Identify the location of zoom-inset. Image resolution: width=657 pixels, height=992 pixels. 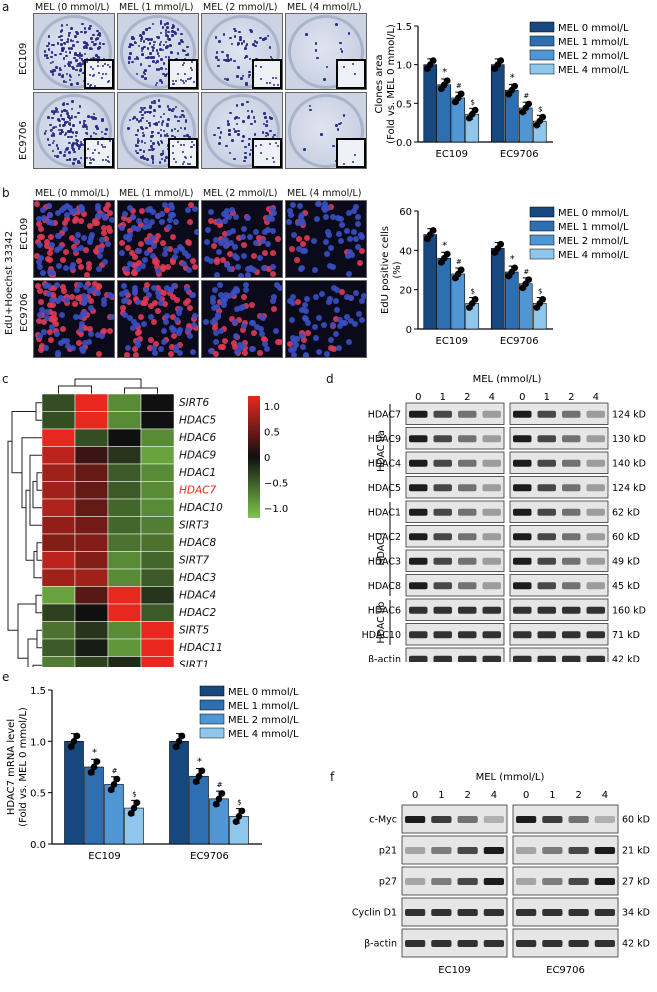
(183, 74).